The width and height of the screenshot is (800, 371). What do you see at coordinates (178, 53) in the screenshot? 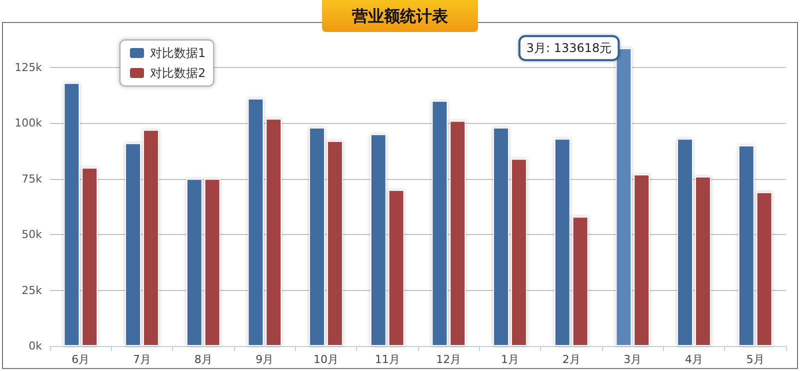
I see `legend-label: 对比数据1` at bounding box center [178, 53].